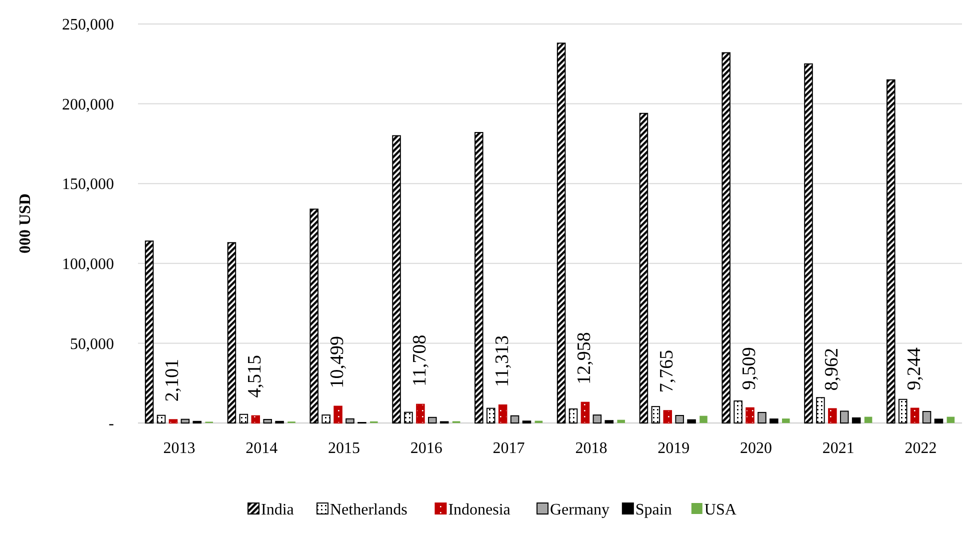 Image resolution: width=964 pixels, height=537 pixels. I want to click on x-tick-label: 2018, so click(591, 448).